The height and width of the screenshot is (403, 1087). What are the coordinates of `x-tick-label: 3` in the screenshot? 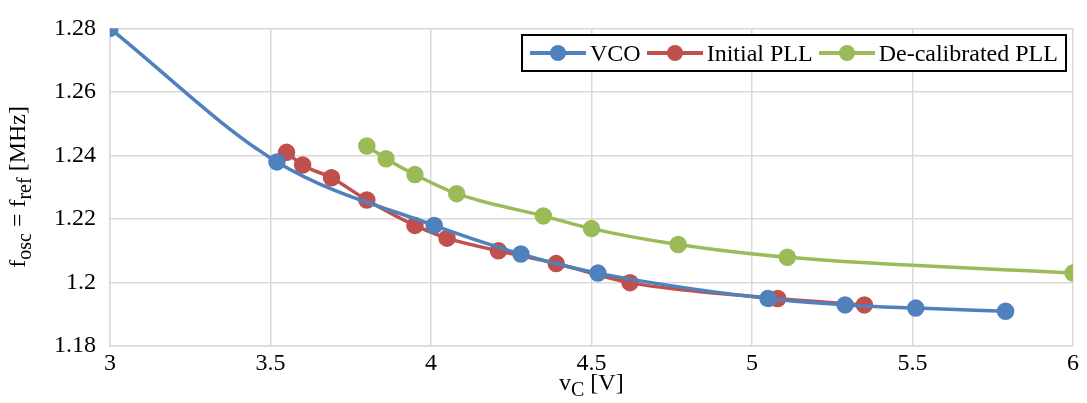 It's located at (110, 361).